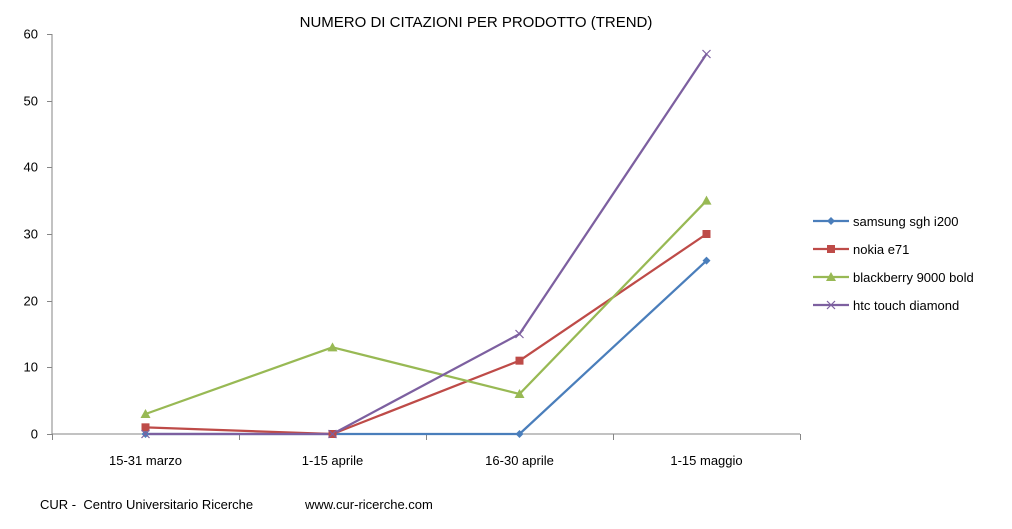 Image resolution: width=1012 pixels, height=529 pixels. What do you see at coordinates (519, 460) in the screenshot?
I see `x-tick-label: 16-30 aprile` at bounding box center [519, 460].